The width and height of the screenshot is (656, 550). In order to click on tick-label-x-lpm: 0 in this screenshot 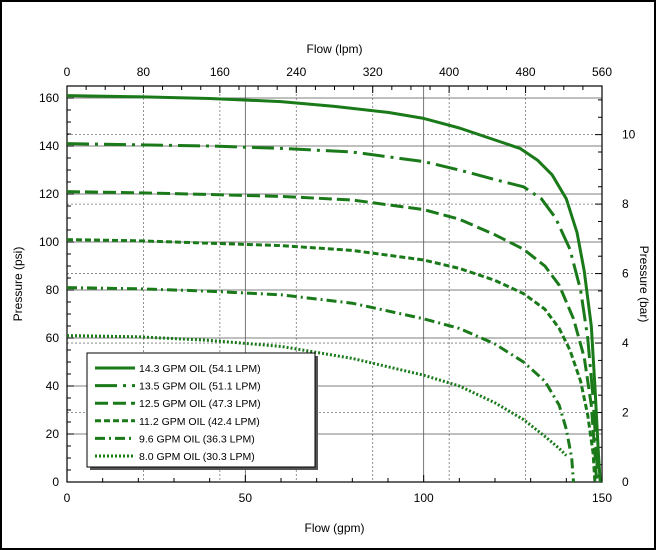, I will do `click(67, 72)`.